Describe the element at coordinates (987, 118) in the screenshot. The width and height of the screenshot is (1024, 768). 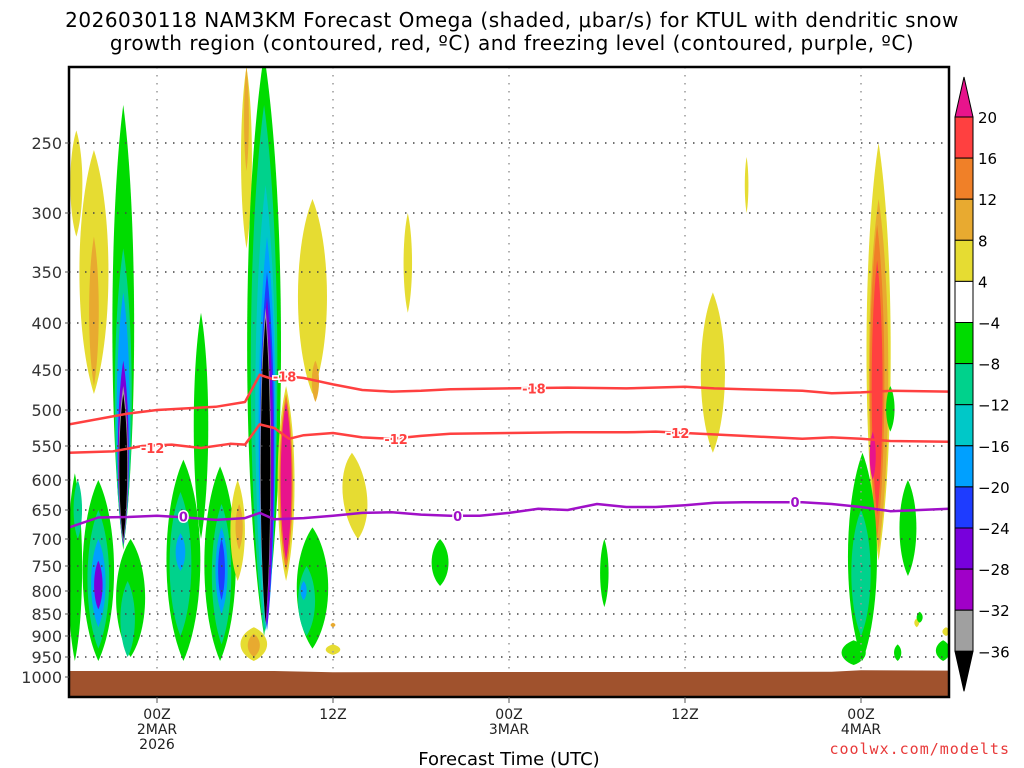
I see `colorbar-label: 20` at that location.